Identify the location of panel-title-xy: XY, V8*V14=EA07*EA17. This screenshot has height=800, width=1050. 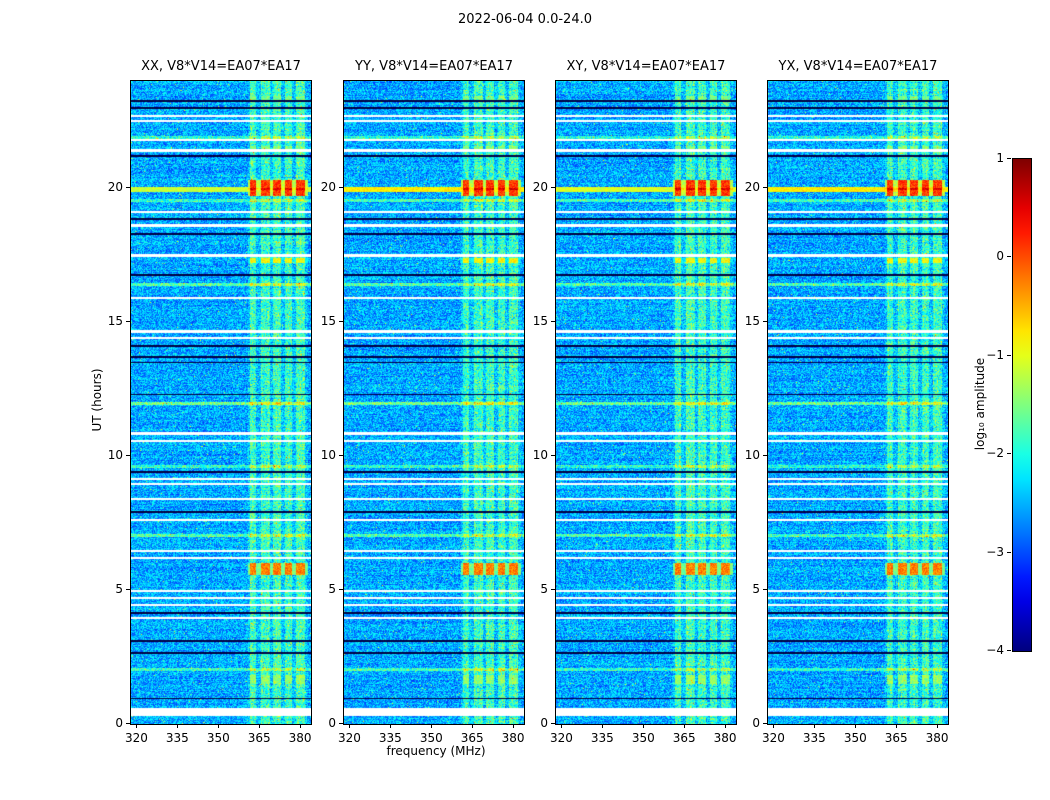
(646, 66).